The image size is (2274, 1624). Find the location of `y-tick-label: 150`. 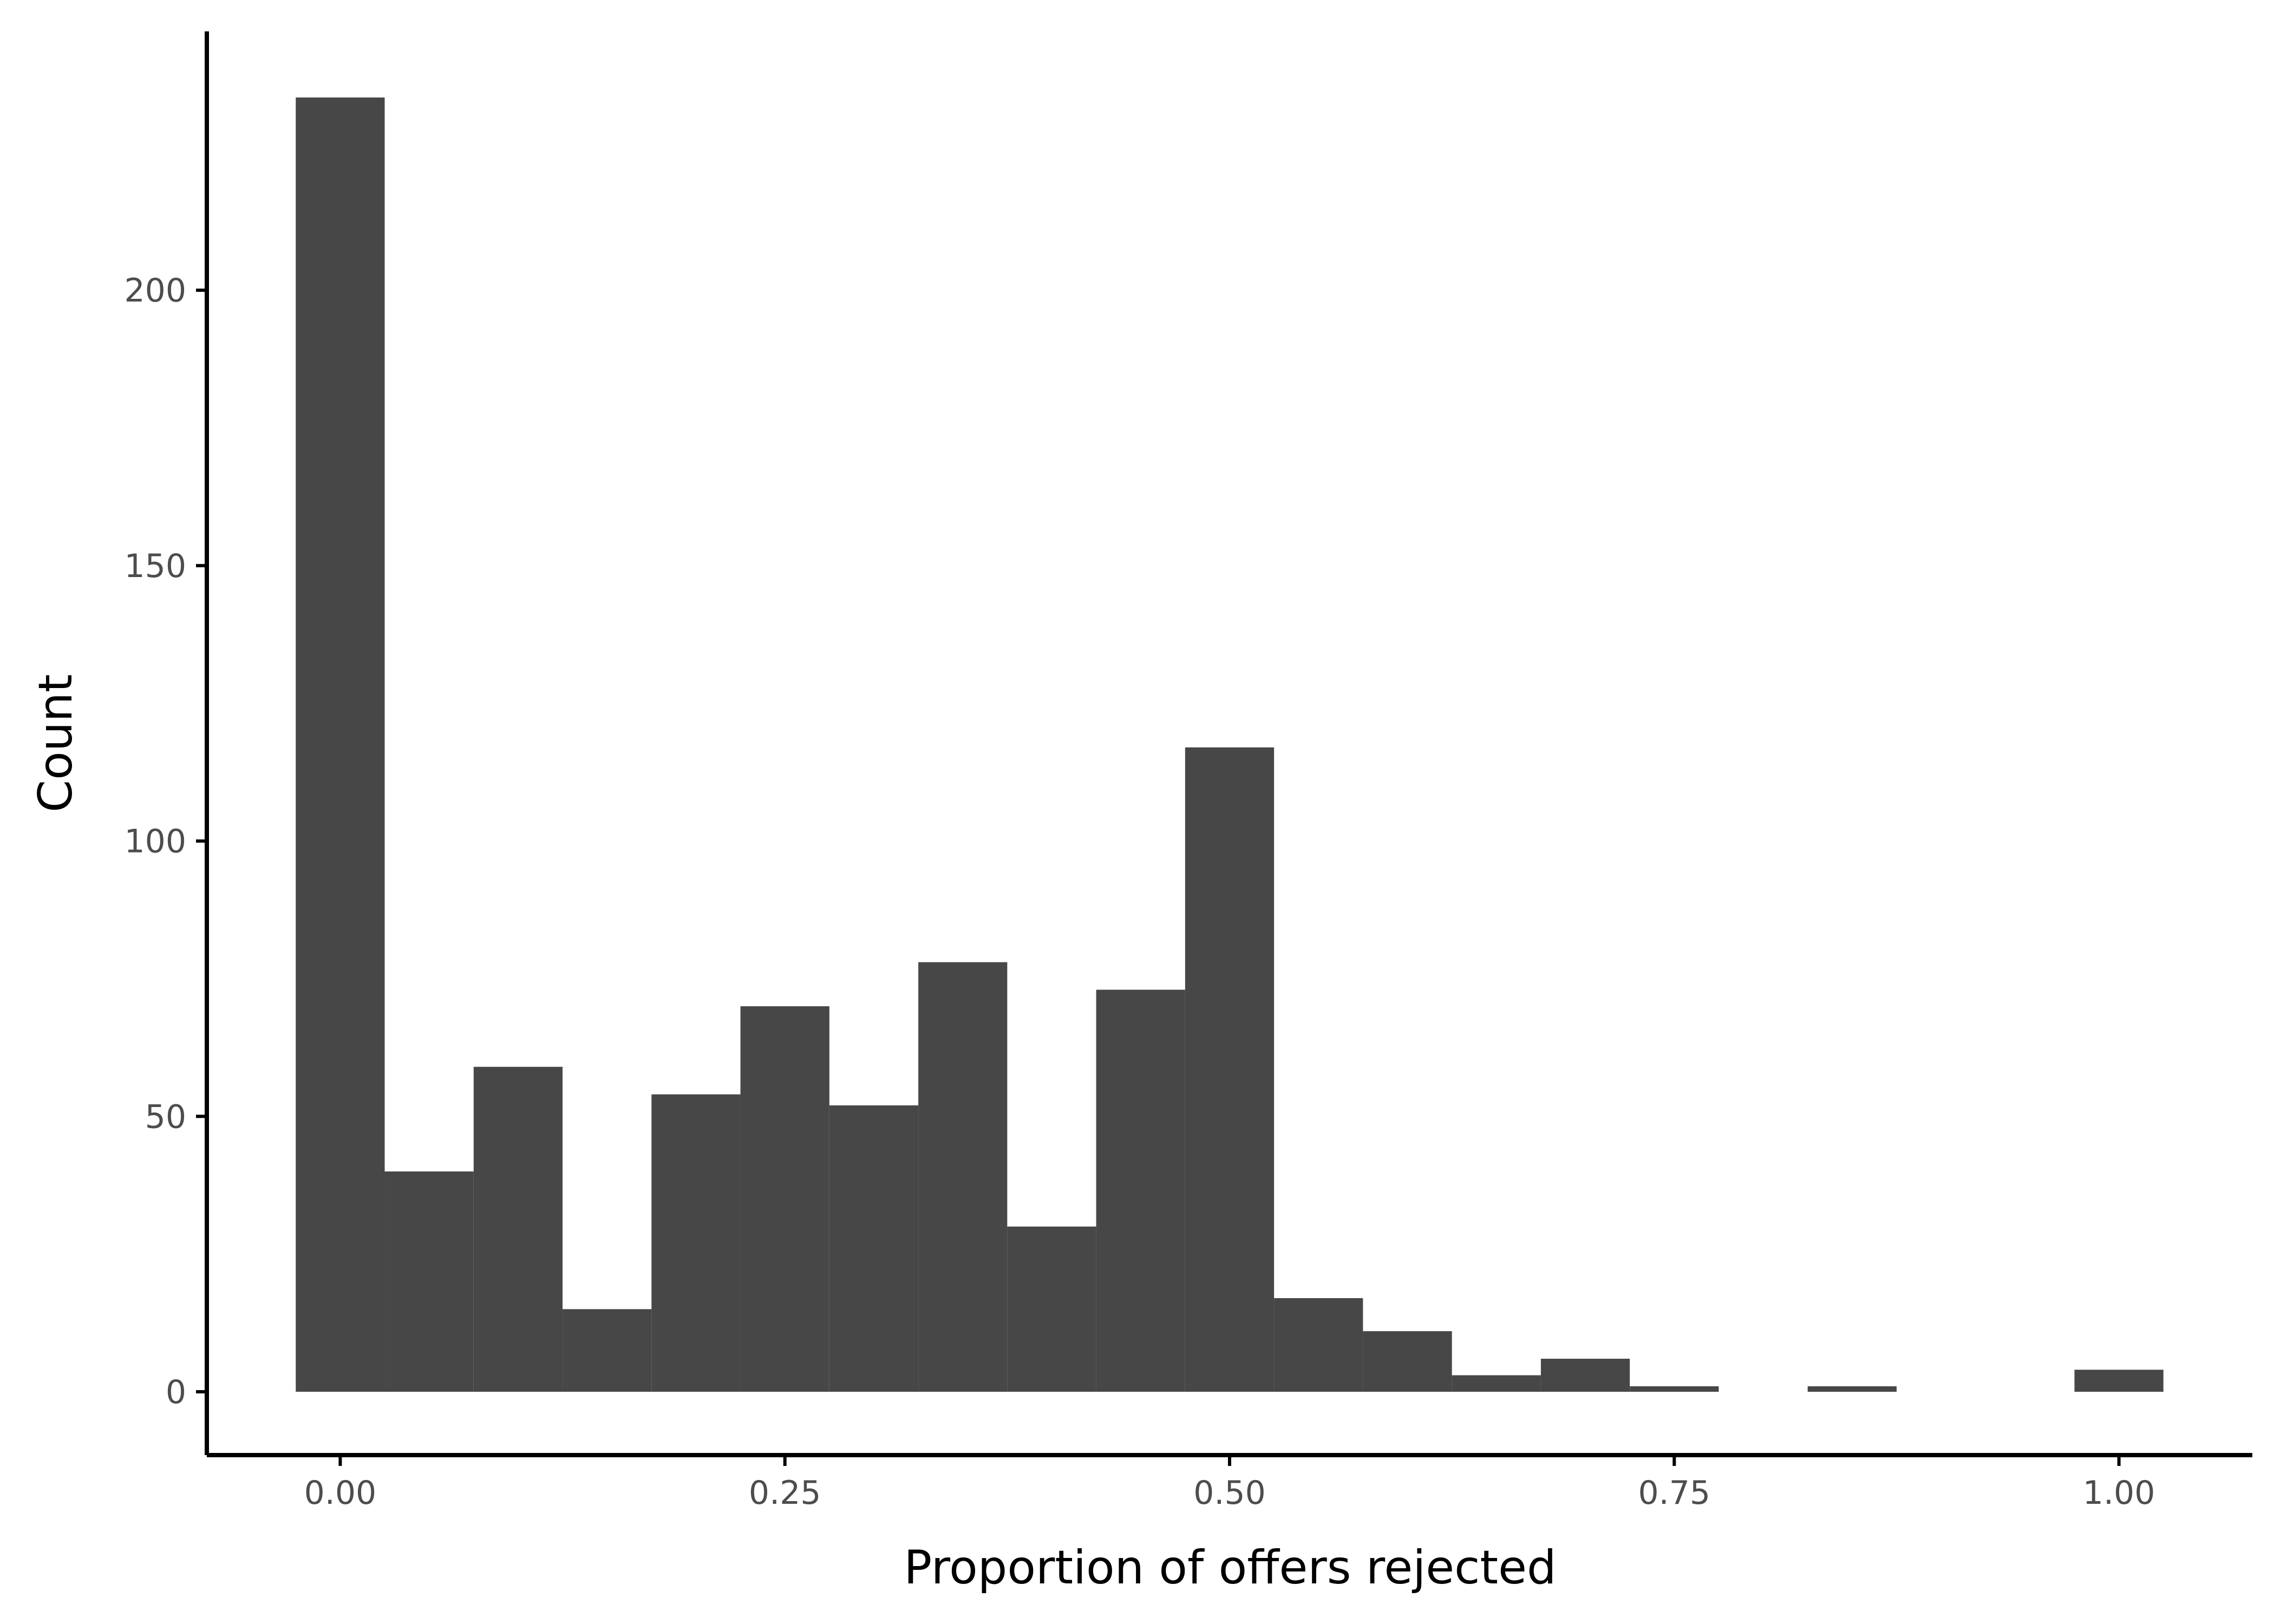

y-tick-label: 150 is located at coordinates (155, 566).